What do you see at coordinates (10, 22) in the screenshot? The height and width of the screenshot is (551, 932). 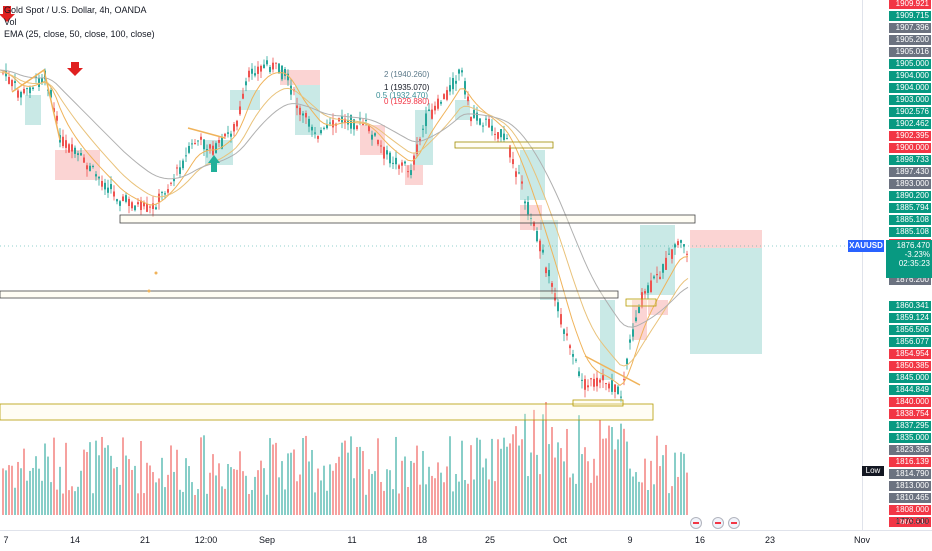 I see `volume-indicator-label: Vol` at bounding box center [10, 22].